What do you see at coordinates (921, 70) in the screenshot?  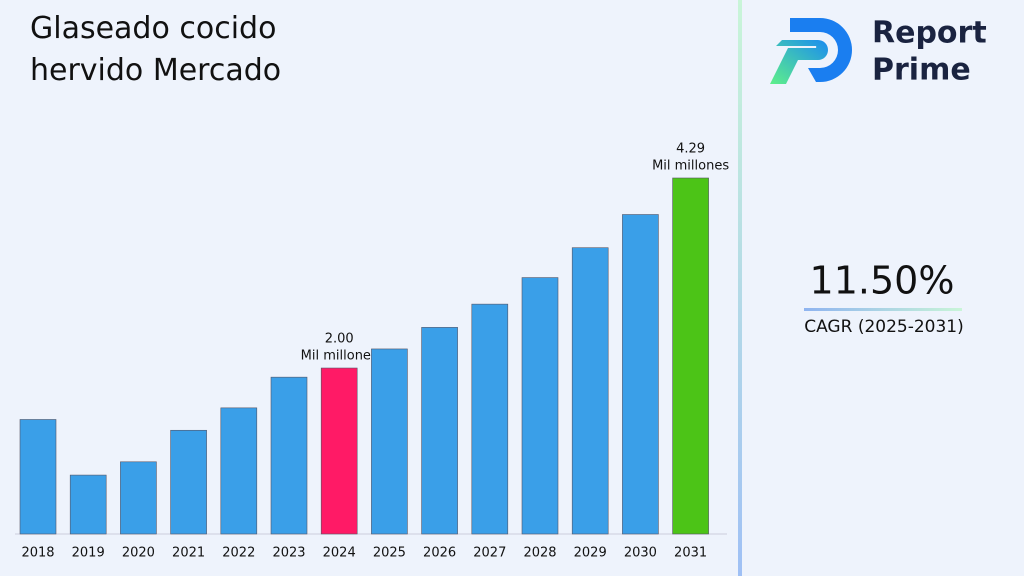 I see `logo-text: Prime` at bounding box center [921, 70].